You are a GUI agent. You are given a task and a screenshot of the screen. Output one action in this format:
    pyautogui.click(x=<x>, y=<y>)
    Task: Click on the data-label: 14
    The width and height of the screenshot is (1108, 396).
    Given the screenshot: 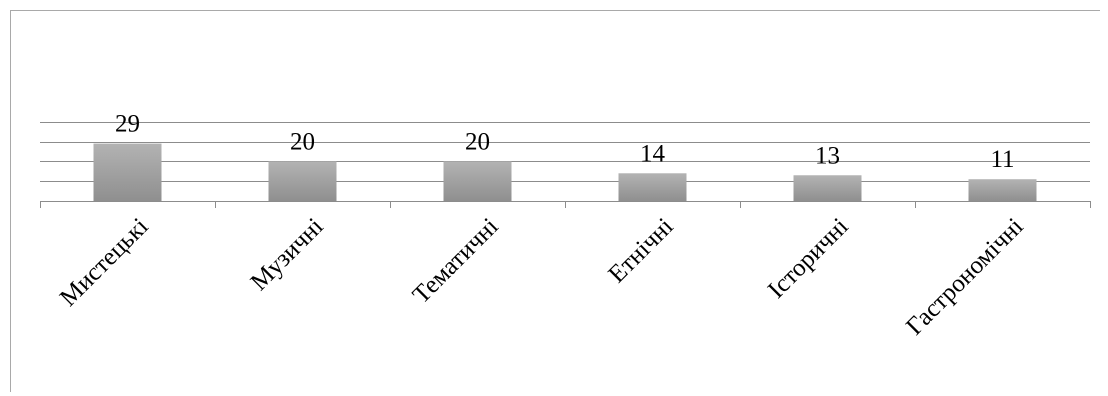 What is the action you would take?
    pyautogui.click(x=653, y=153)
    